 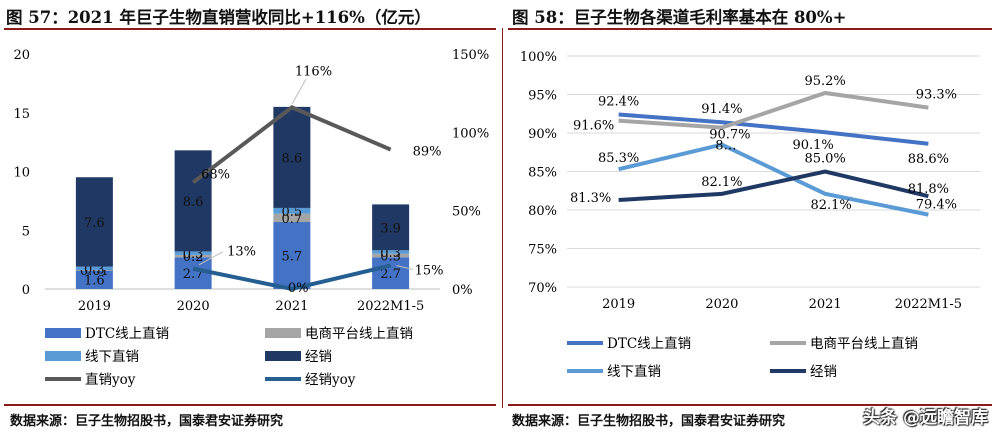 What do you see at coordinates (215, 174) in the screenshot?
I see `yoy-value-label: 68%` at bounding box center [215, 174].